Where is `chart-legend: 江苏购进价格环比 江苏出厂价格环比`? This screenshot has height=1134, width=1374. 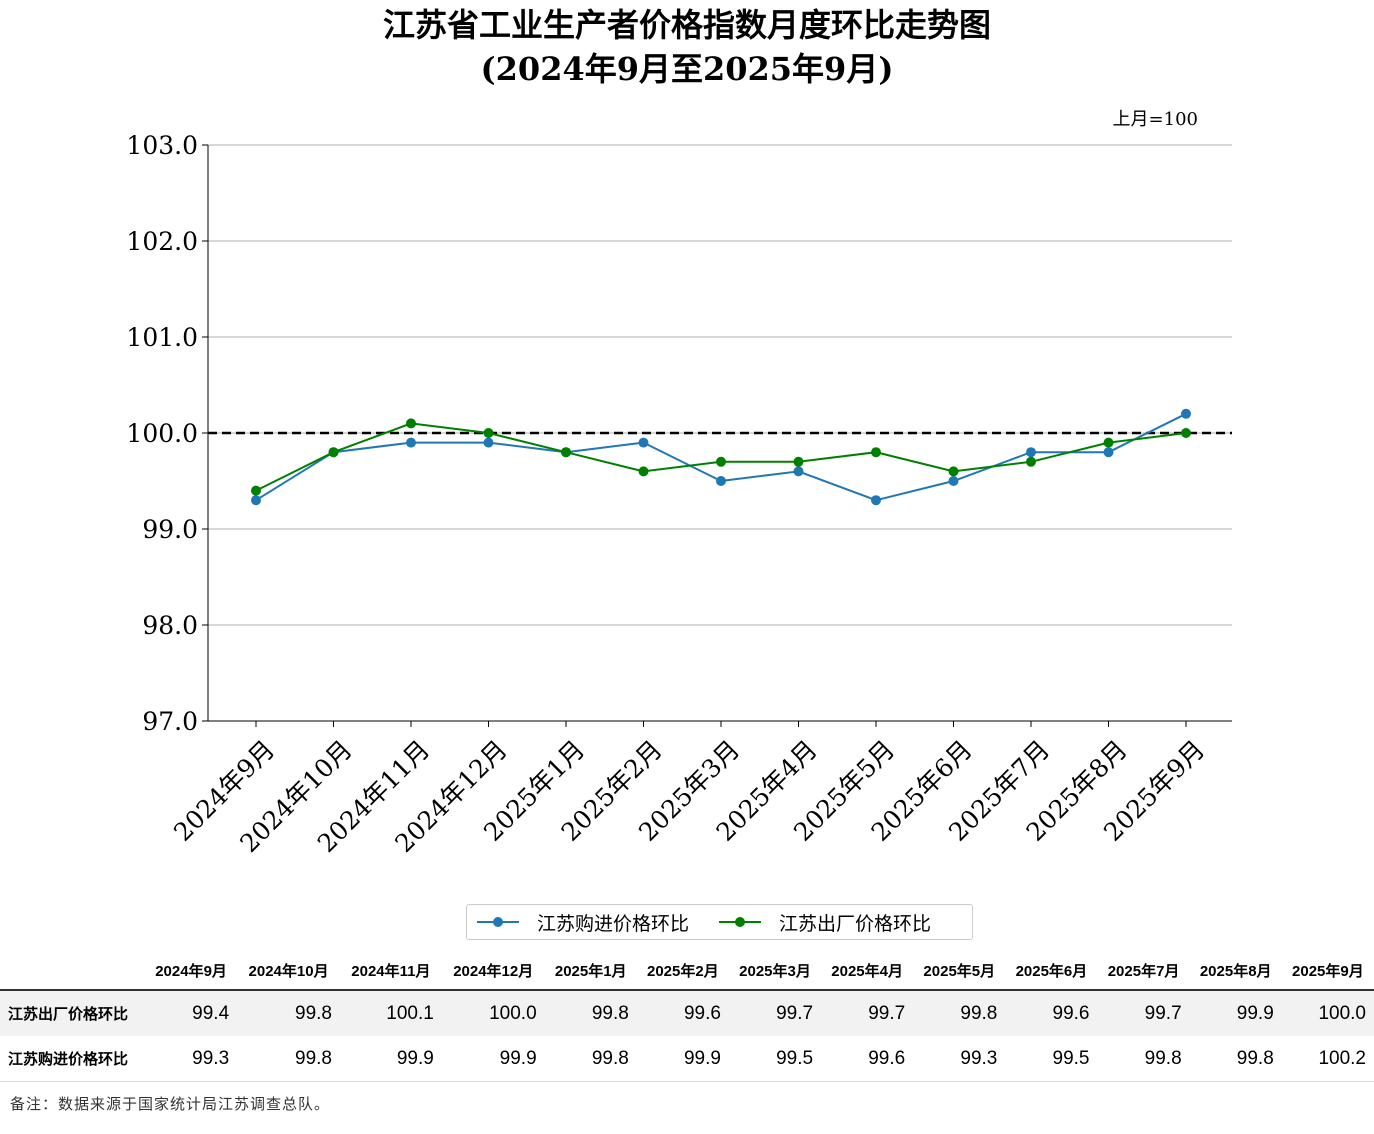 chart-legend: 江苏购进价格环比 江苏出厂价格环比 is located at coordinates (719, 922).